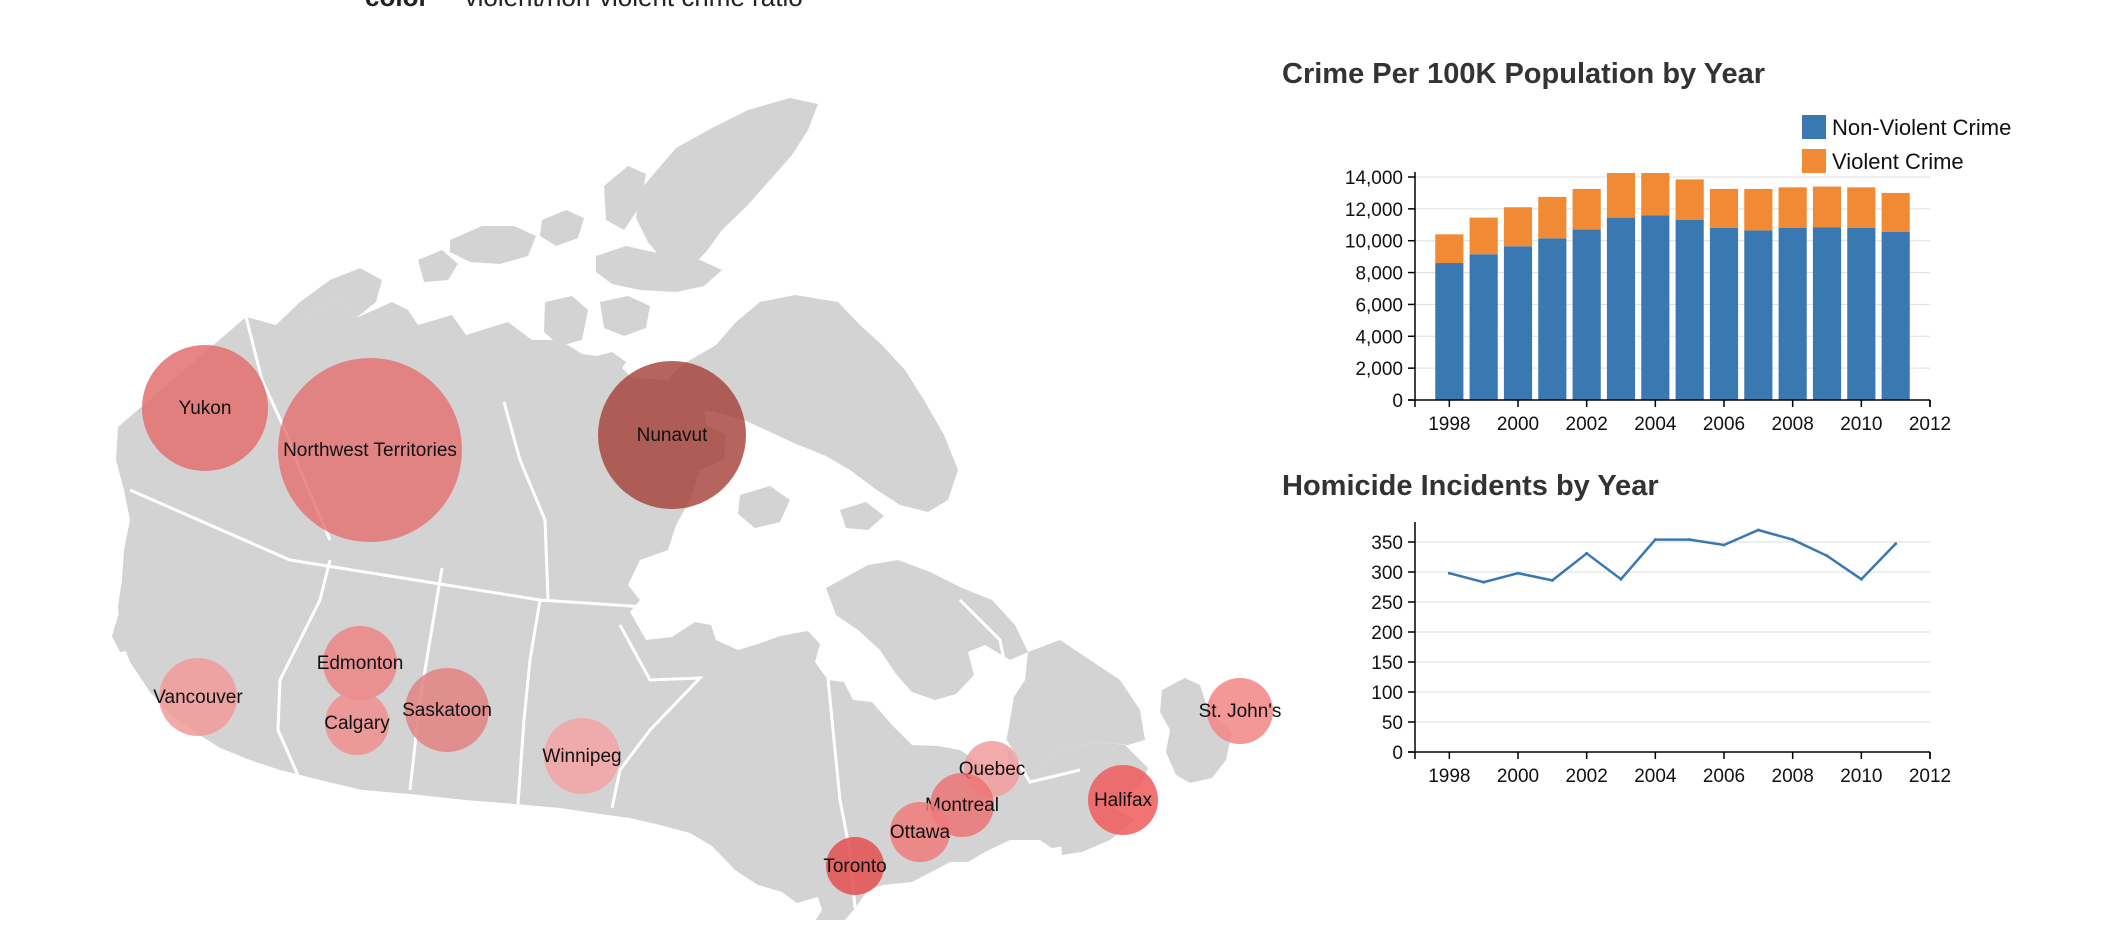 The width and height of the screenshot is (2102, 942). I want to click on bar-non-violent-2003, so click(1621, 308).